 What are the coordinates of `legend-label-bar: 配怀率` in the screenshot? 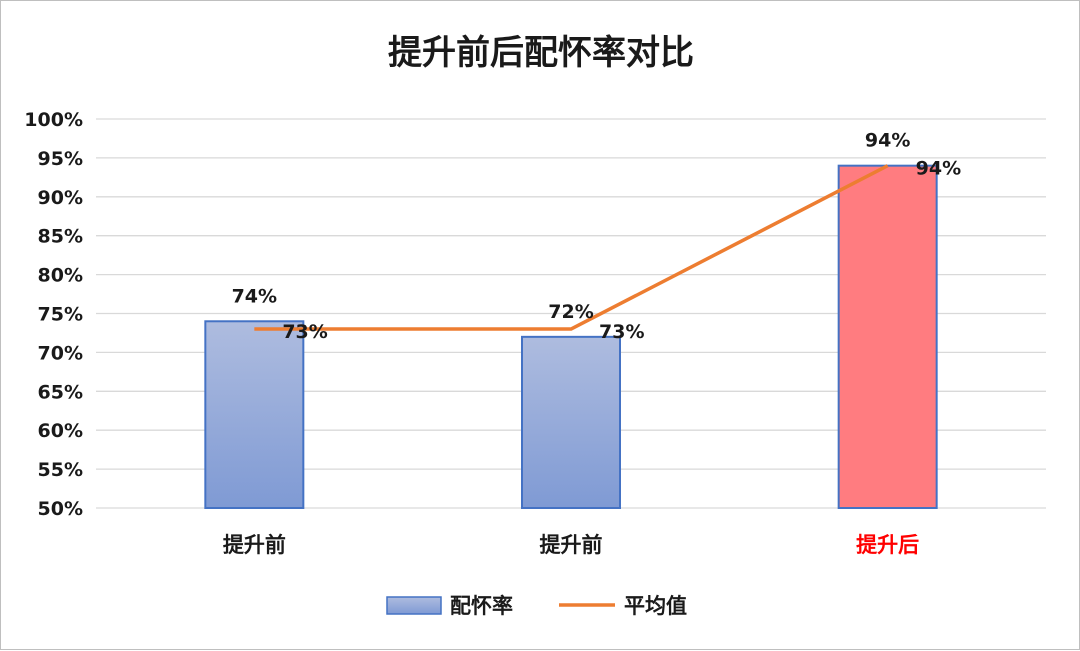 It's located at (481, 606).